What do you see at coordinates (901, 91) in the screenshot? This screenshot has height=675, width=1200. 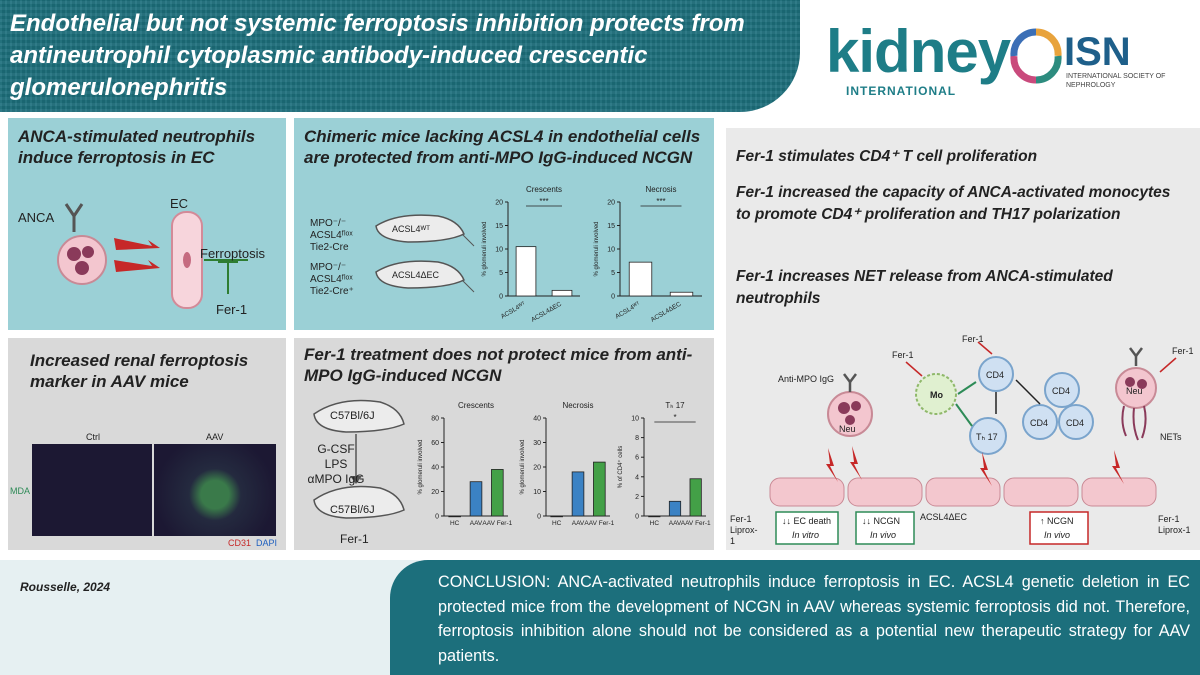 I see `kidney-international-sub: INTERNATIONAL` at bounding box center [901, 91].